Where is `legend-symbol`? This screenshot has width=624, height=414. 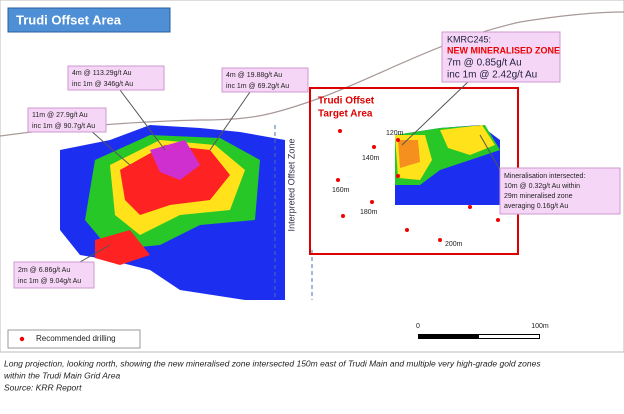 legend-symbol is located at coordinates (22, 339).